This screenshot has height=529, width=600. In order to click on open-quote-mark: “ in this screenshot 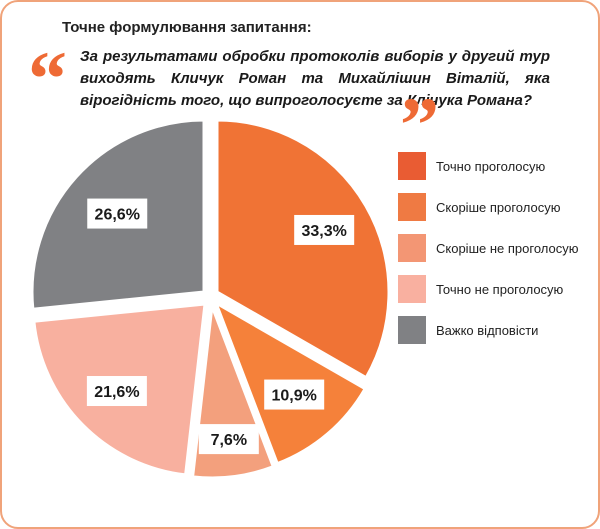, I will do `click(47, 78)`.